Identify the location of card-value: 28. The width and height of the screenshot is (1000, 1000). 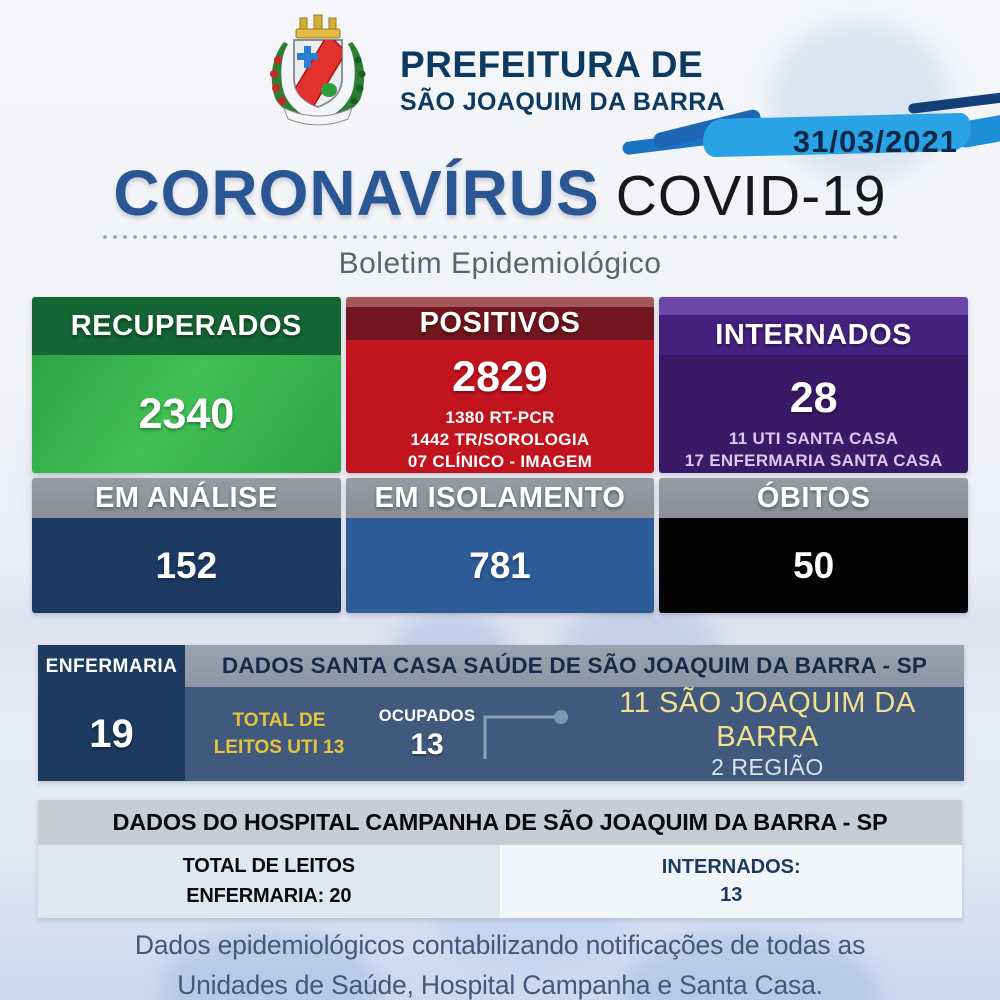
(813, 398).